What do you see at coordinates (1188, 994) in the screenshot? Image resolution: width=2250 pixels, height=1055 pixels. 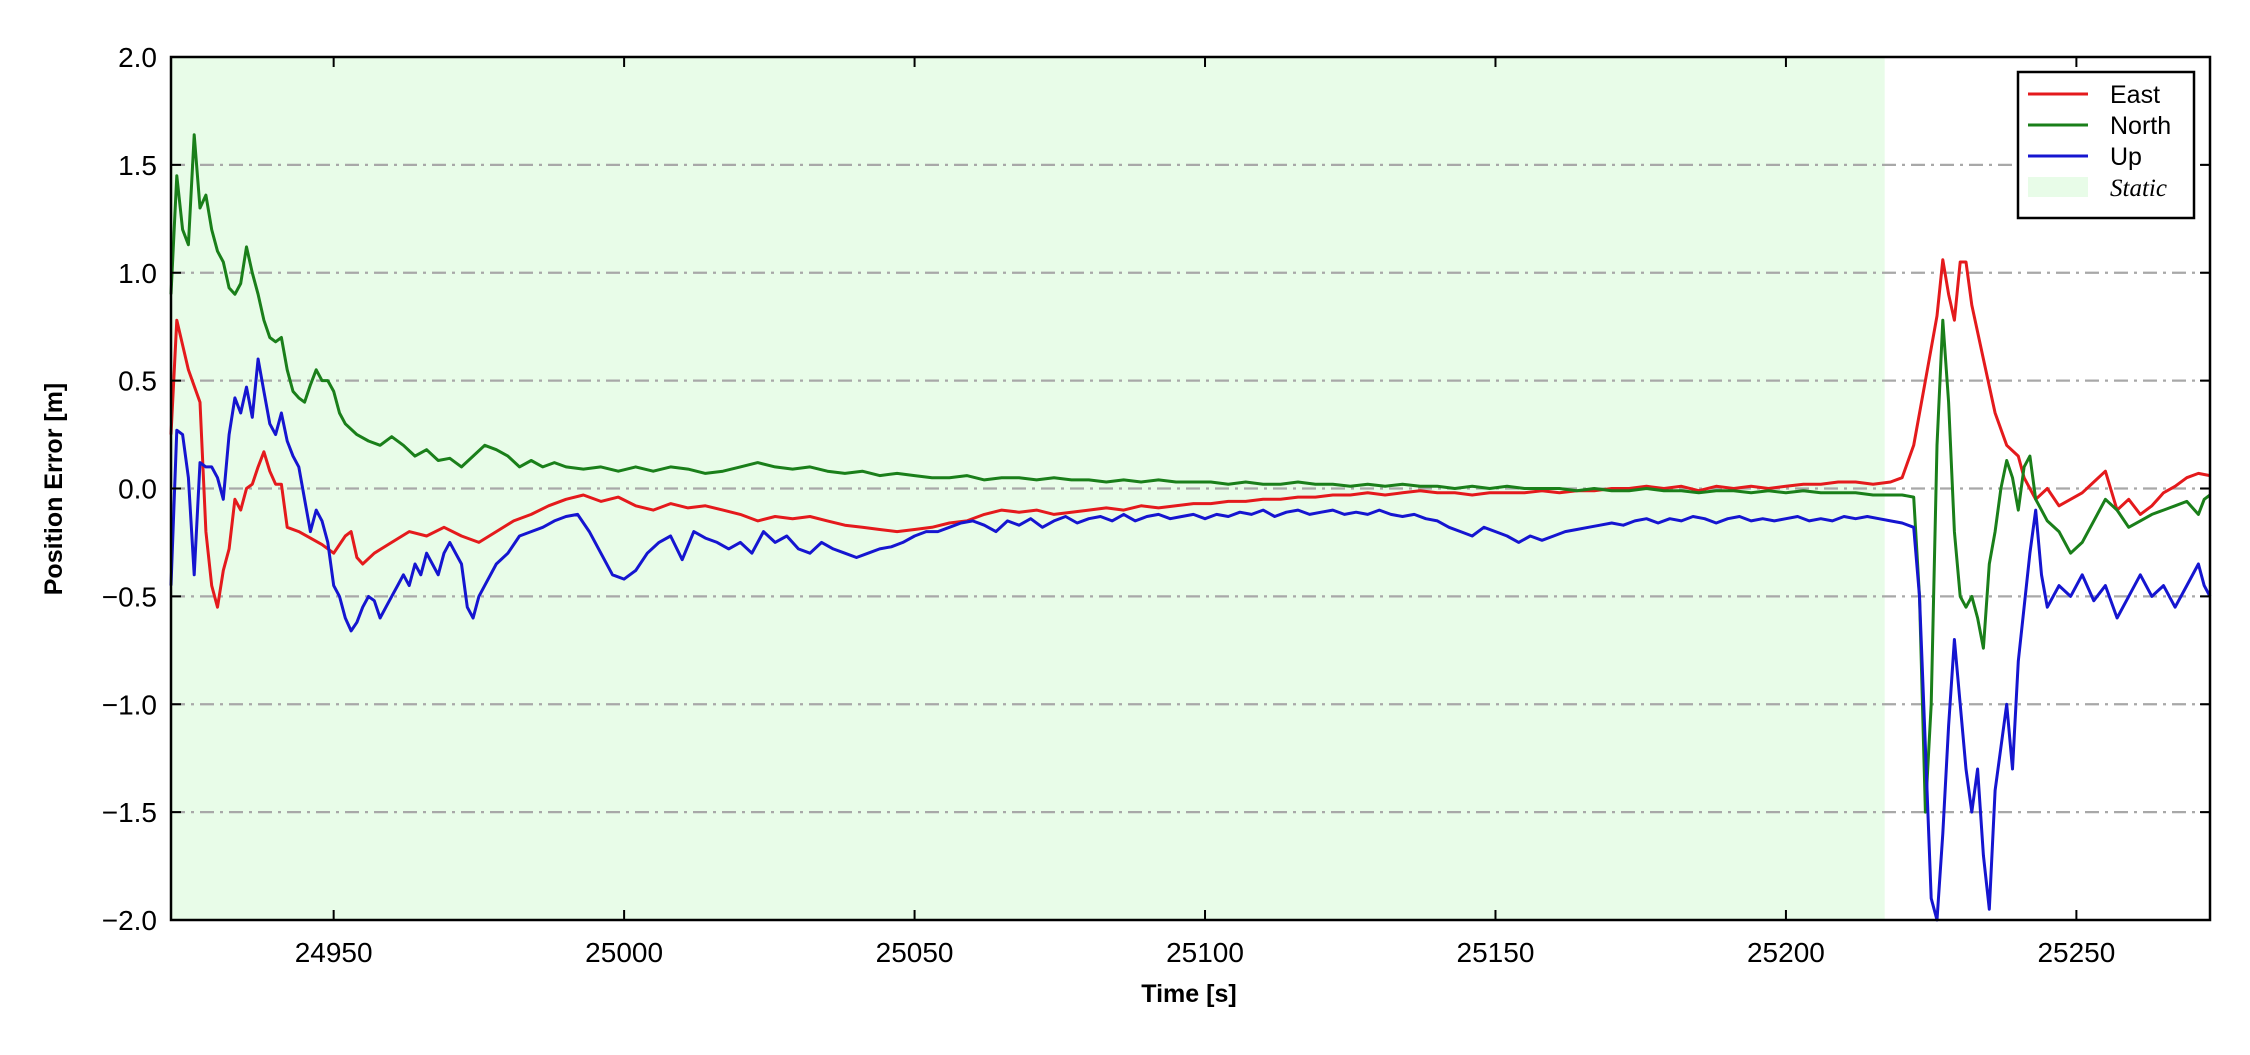 I see `x-axis-title: Time [s]` at bounding box center [1188, 994].